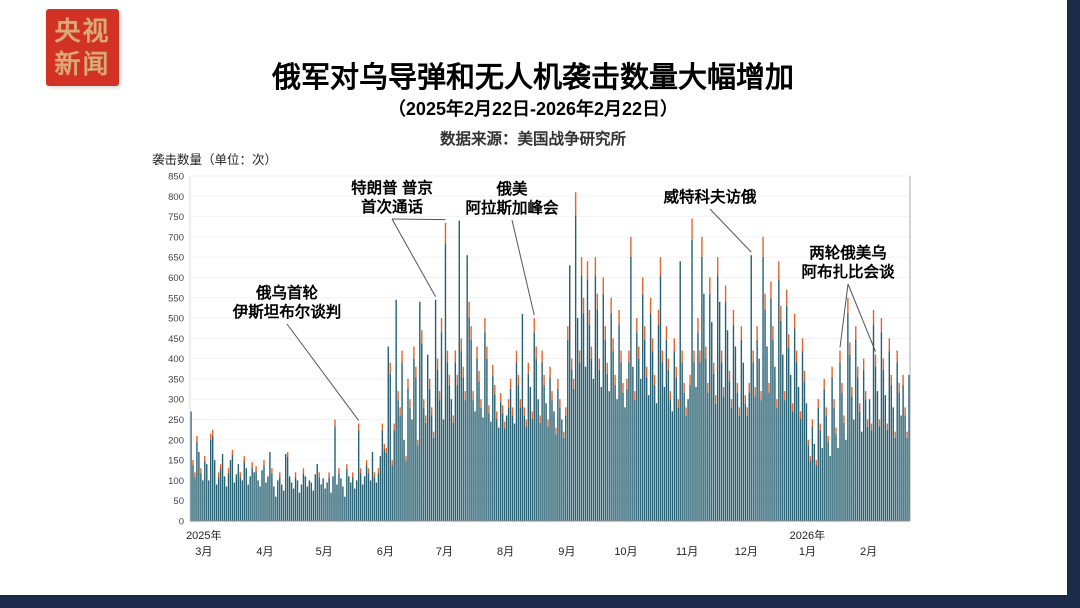 This screenshot has height=608, width=1080. I want to click on y-tick-label: 800, so click(176, 197).